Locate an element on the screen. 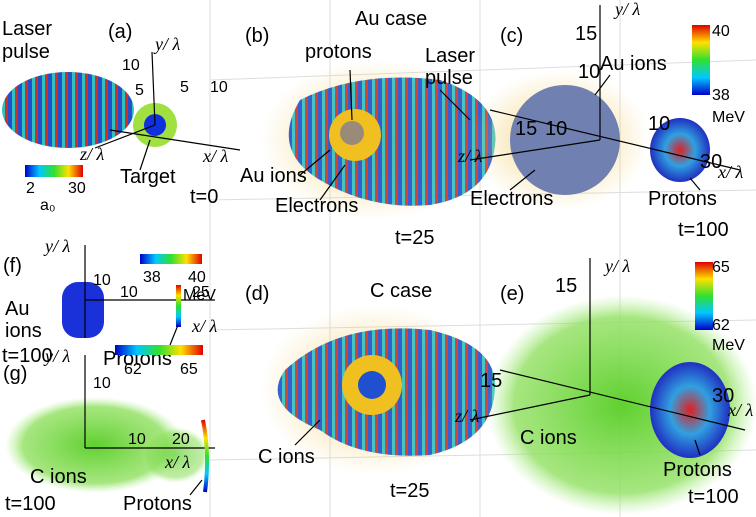 The width and height of the screenshot is (756, 517). label: protons is located at coordinates (338, 52).